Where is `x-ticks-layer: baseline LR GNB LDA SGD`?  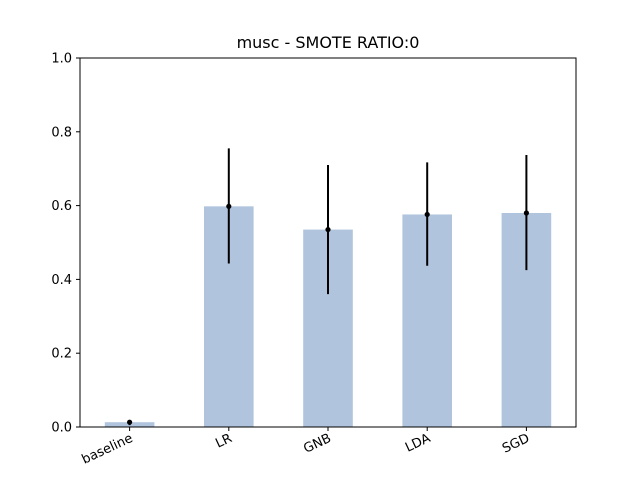
x-ticks-layer: baseline LR GNB LDA SGD is located at coordinates (306, 447).